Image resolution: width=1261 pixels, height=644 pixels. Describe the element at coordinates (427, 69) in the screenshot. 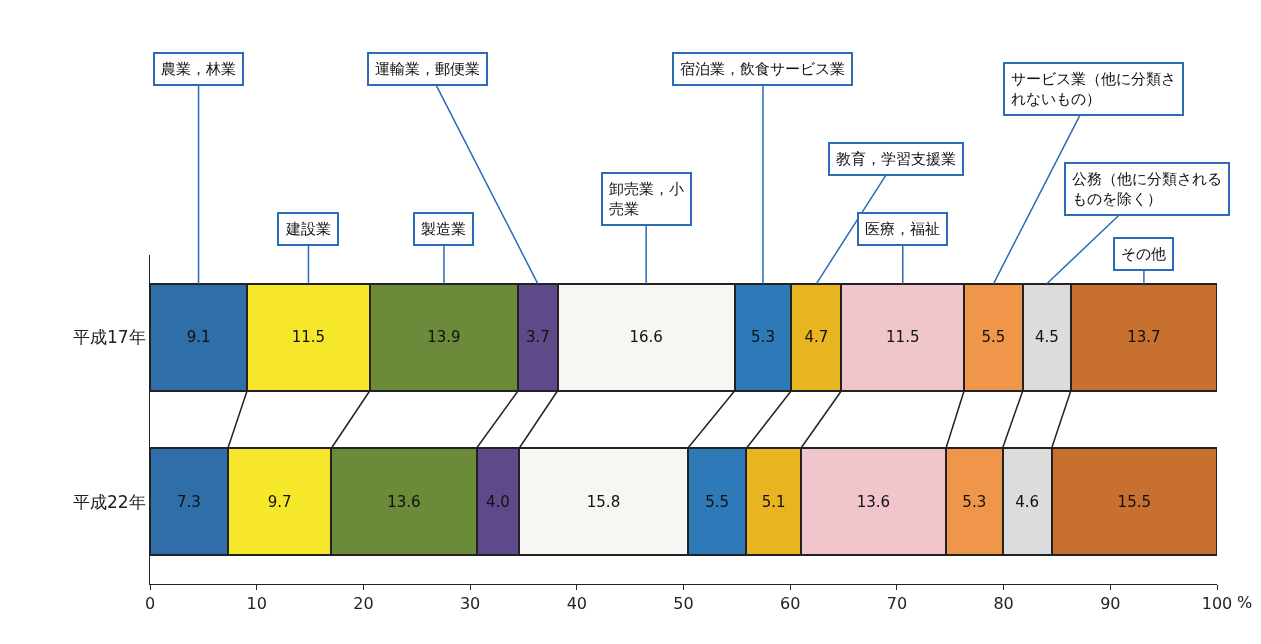

I see `text: 運輸業，郵便業` at that location.